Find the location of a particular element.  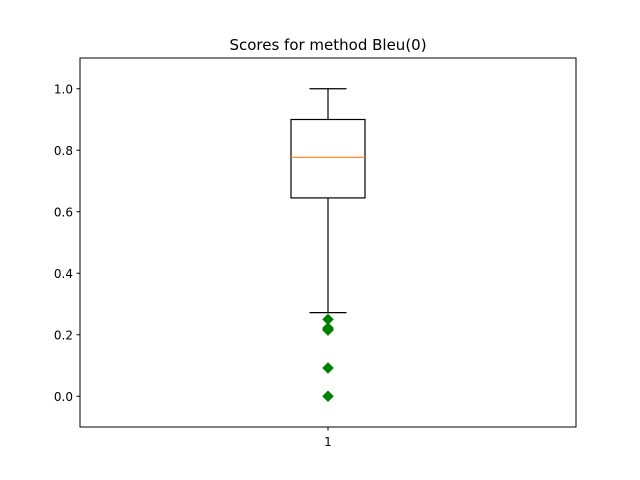

chart-title: Scores for method Bleu(0) is located at coordinates (327, 45).